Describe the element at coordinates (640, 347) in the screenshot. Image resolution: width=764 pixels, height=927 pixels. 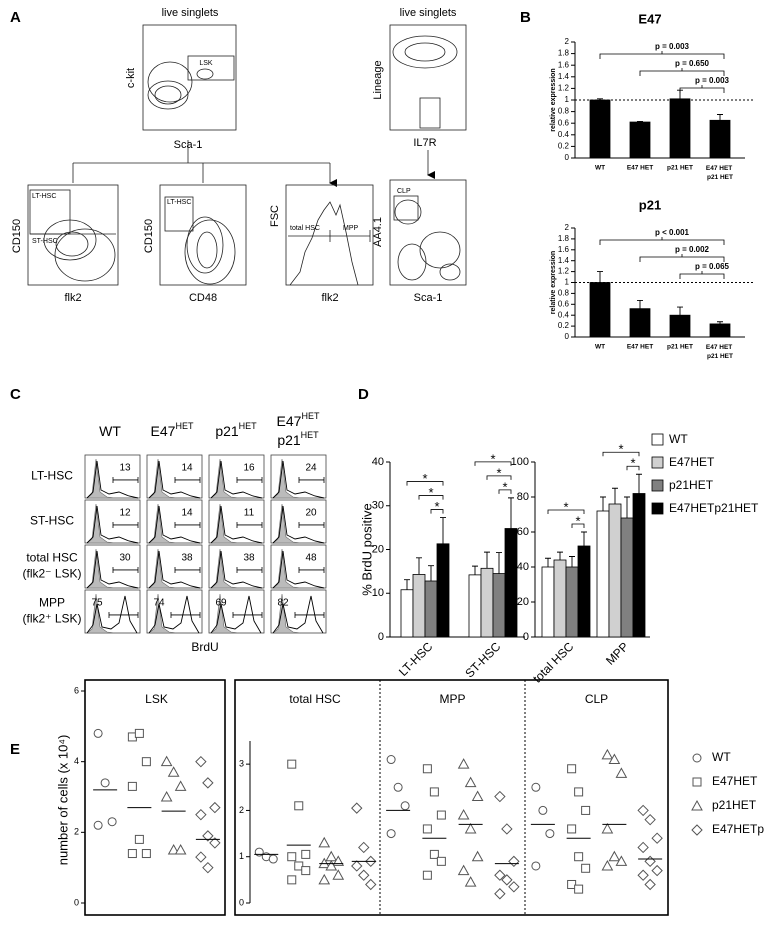
I see `x-tick-label: E47 HET` at that location.